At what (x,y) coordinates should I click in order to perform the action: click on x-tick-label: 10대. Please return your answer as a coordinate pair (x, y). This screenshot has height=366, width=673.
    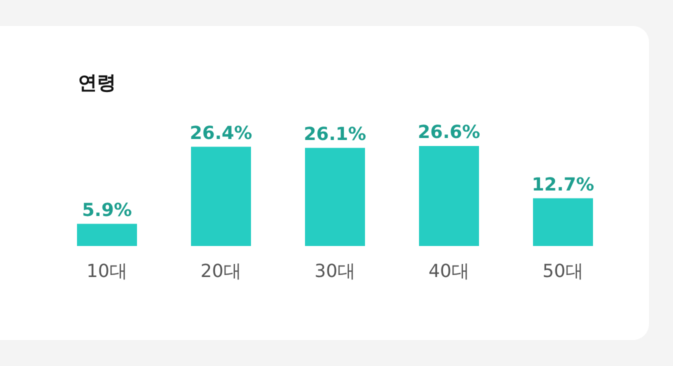
    Looking at the image, I should click on (107, 271).